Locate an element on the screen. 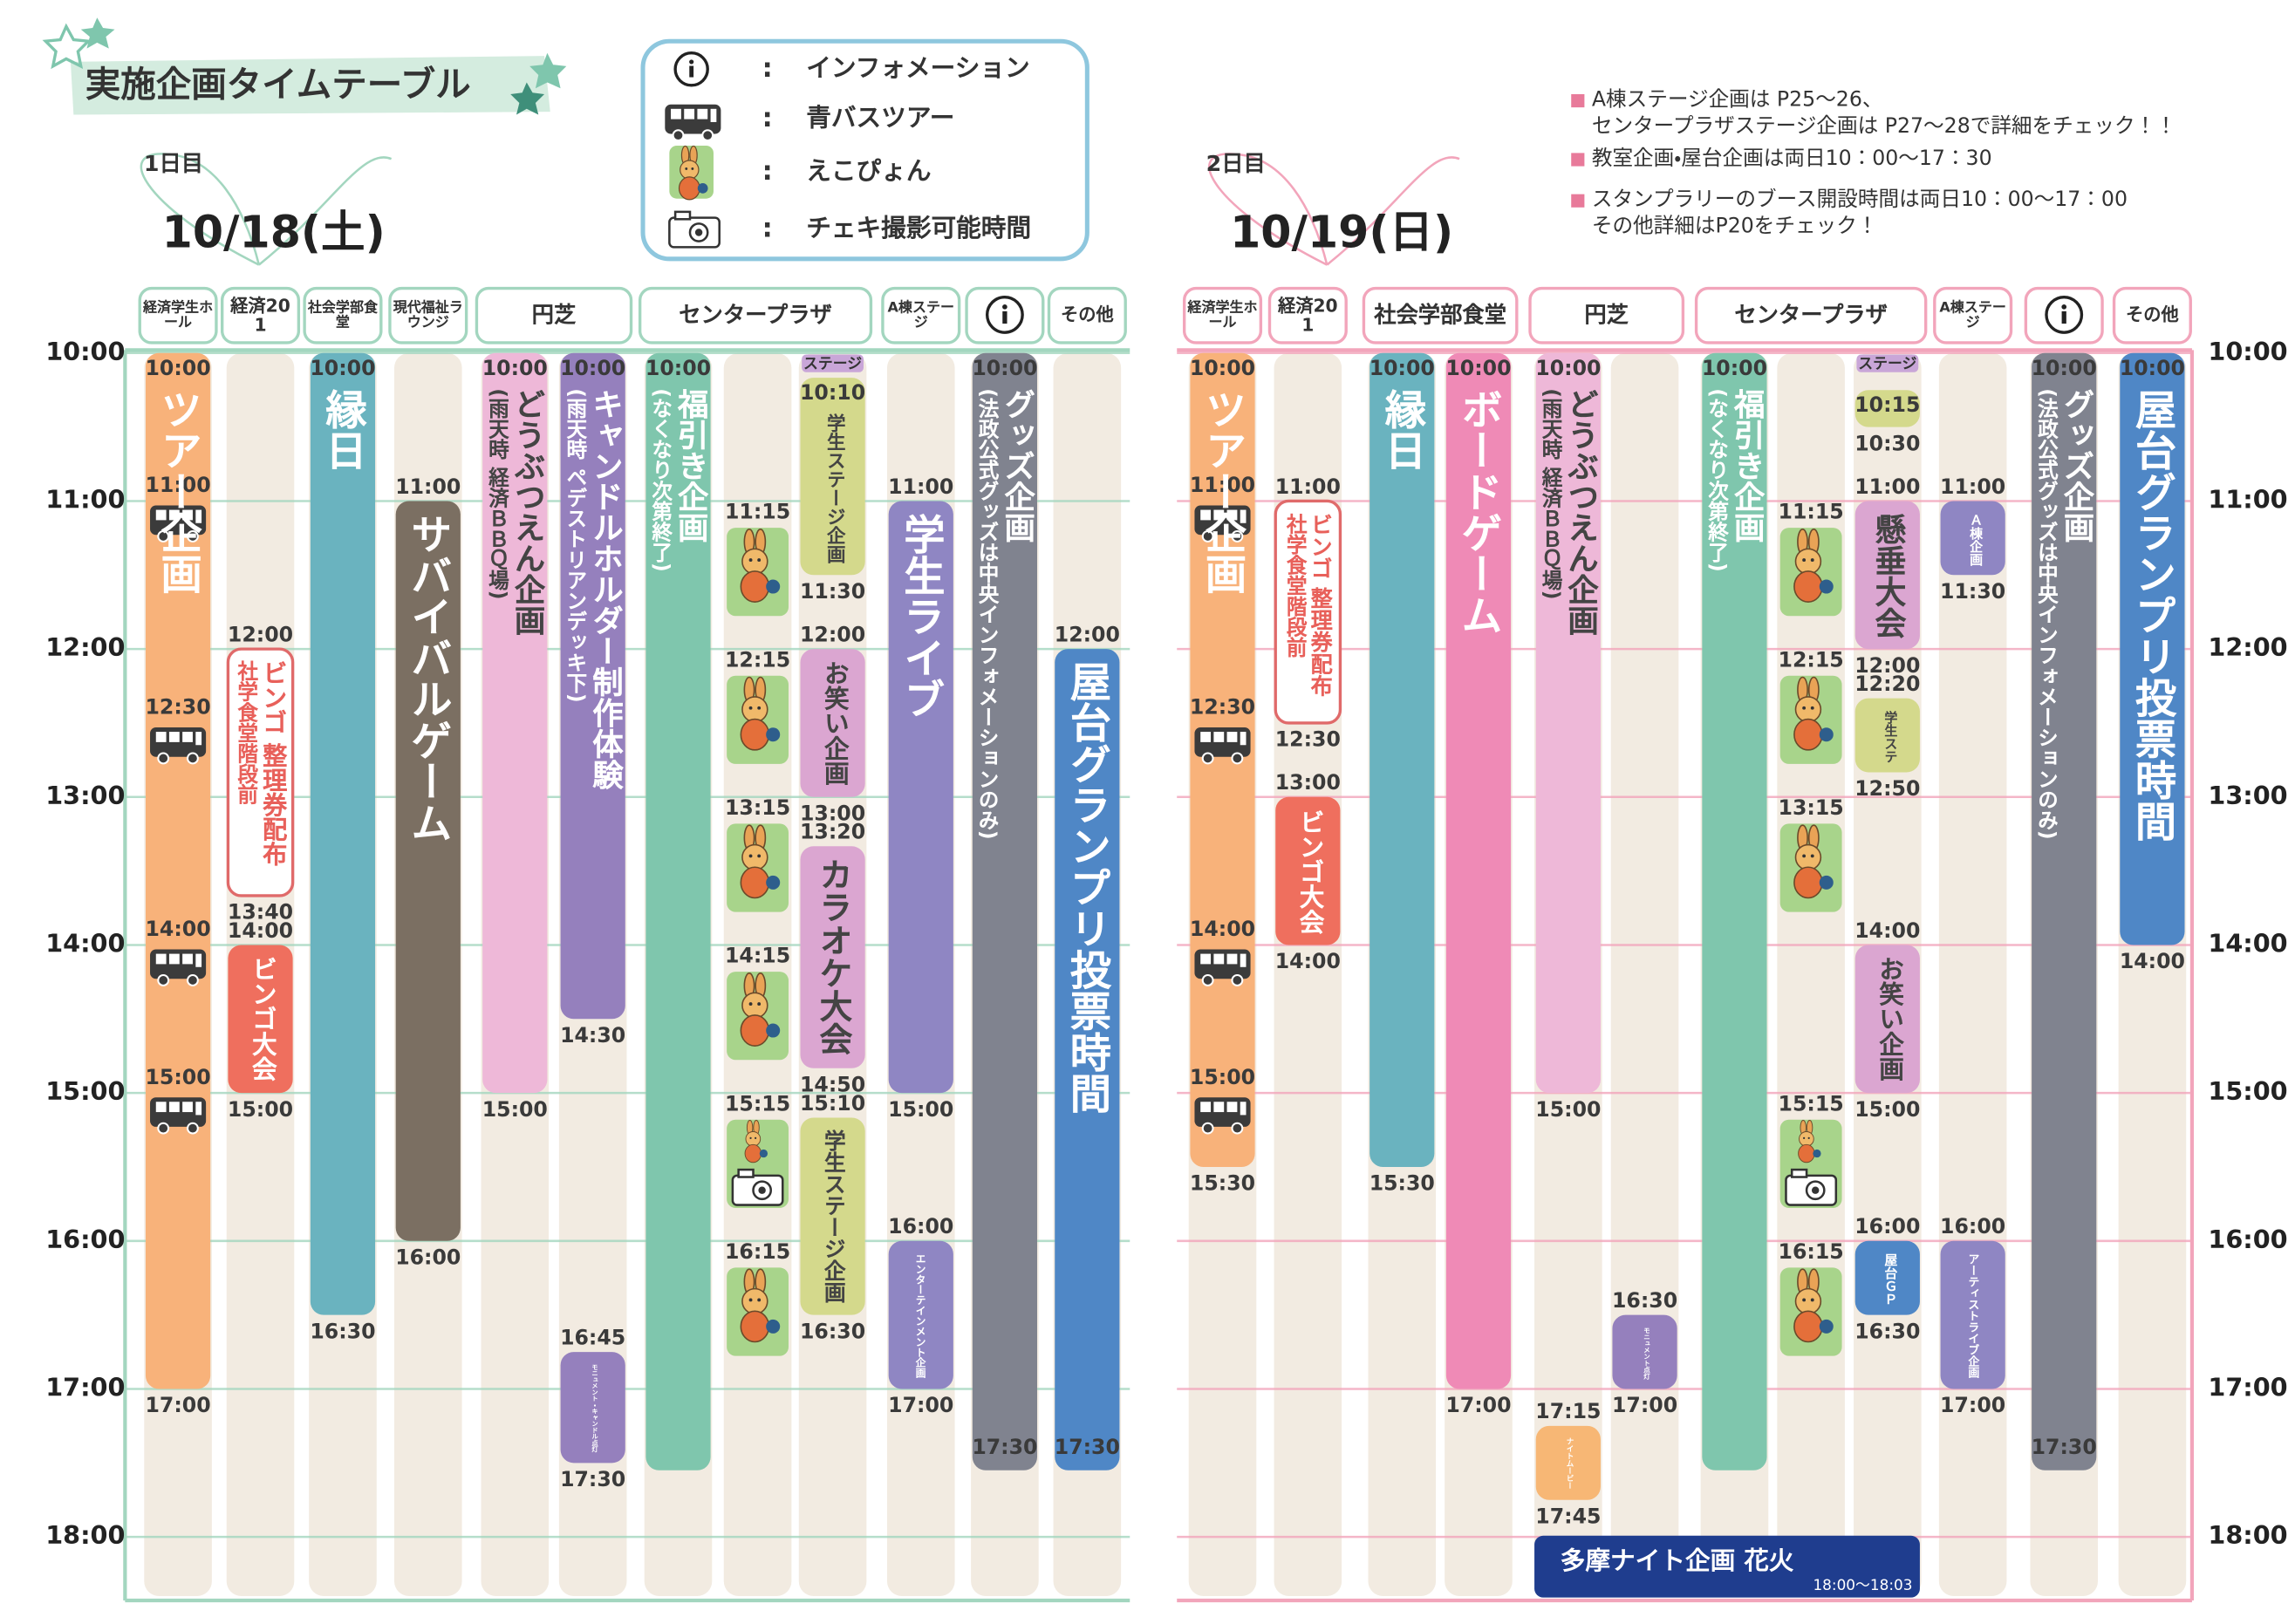  event-time: 17:00 is located at coordinates (1972, 1405).